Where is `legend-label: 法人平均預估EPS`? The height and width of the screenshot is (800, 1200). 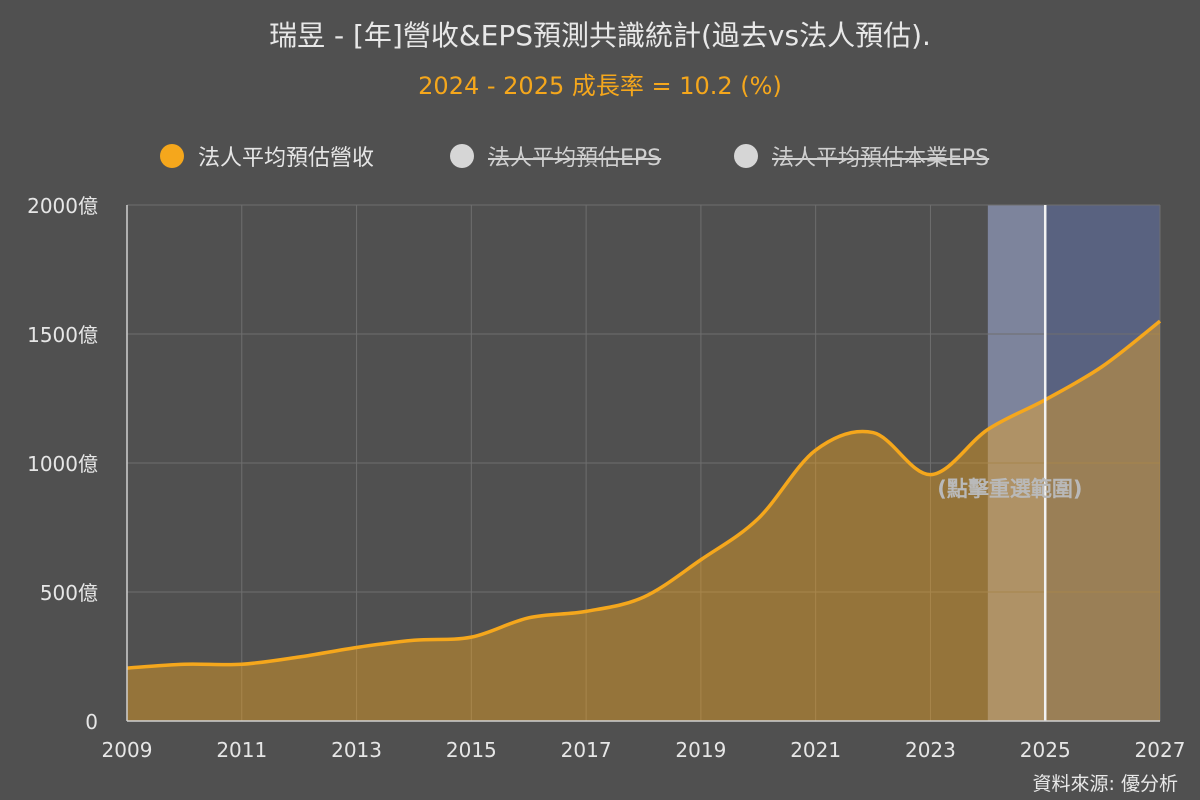
legend-label: 法人平均預估EPS is located at coordinates (575, 158).